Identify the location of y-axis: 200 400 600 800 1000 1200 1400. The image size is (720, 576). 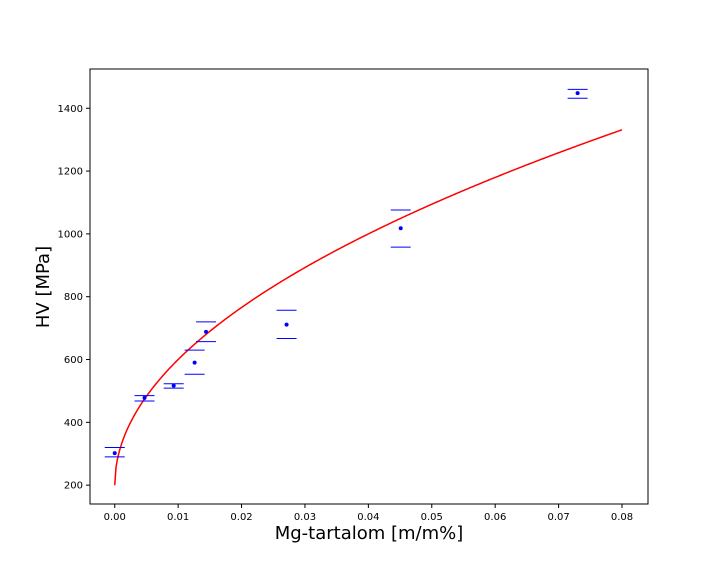
(74, 298).